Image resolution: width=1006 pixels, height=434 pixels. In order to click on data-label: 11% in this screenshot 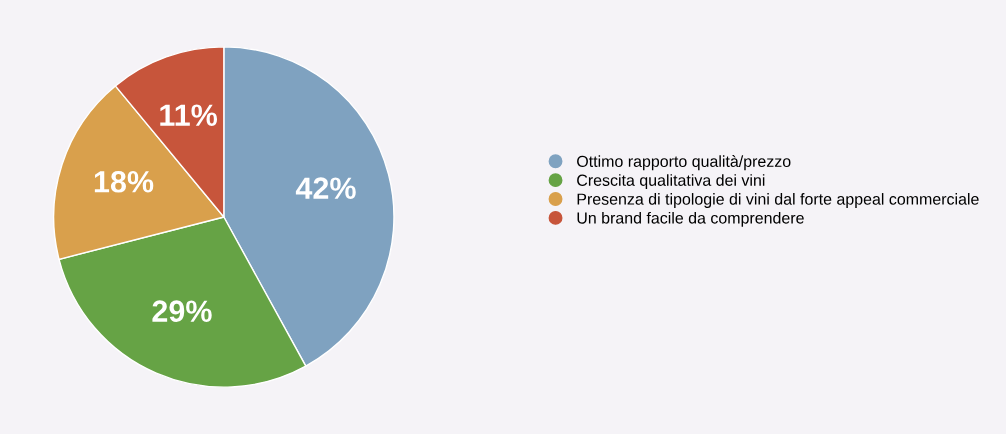, I will do `click(189, 115)`.